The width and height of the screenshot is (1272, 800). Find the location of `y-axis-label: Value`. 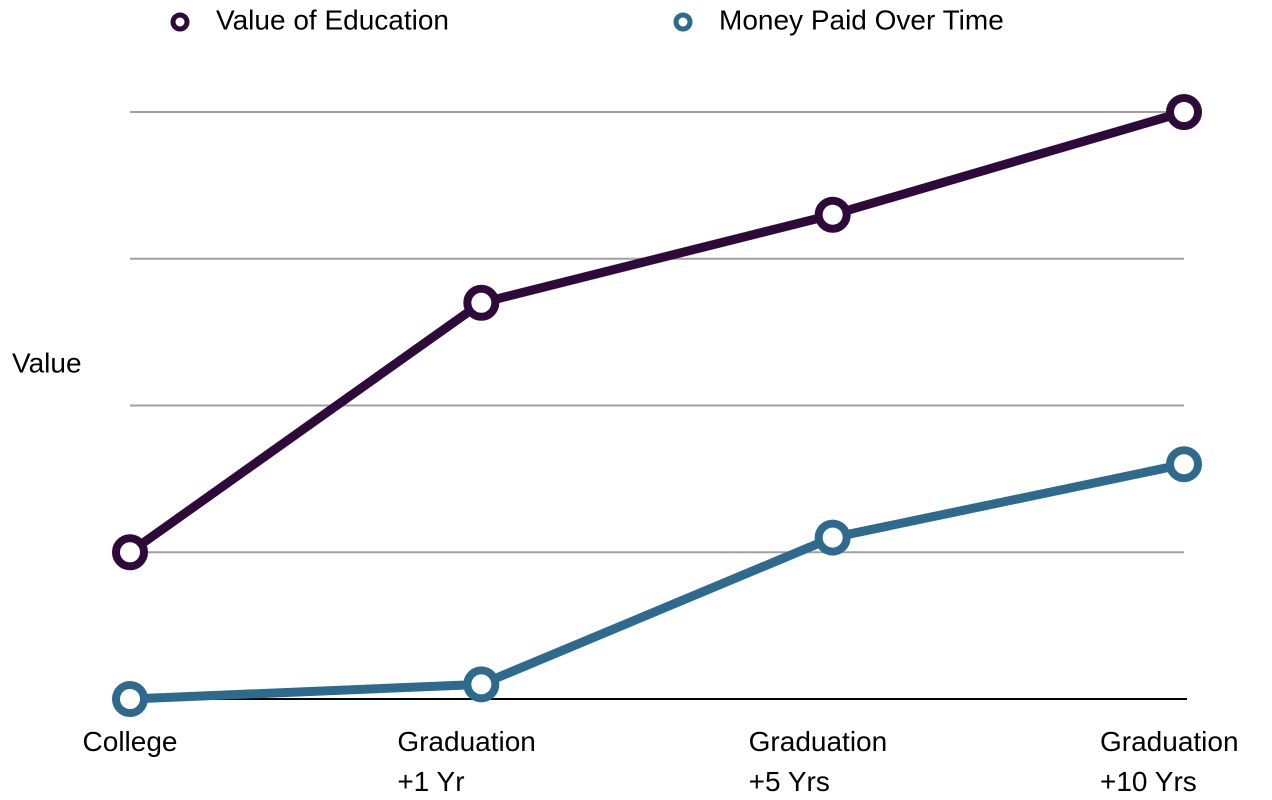

y-axis-label: Value is located at coordinates (47, 362).